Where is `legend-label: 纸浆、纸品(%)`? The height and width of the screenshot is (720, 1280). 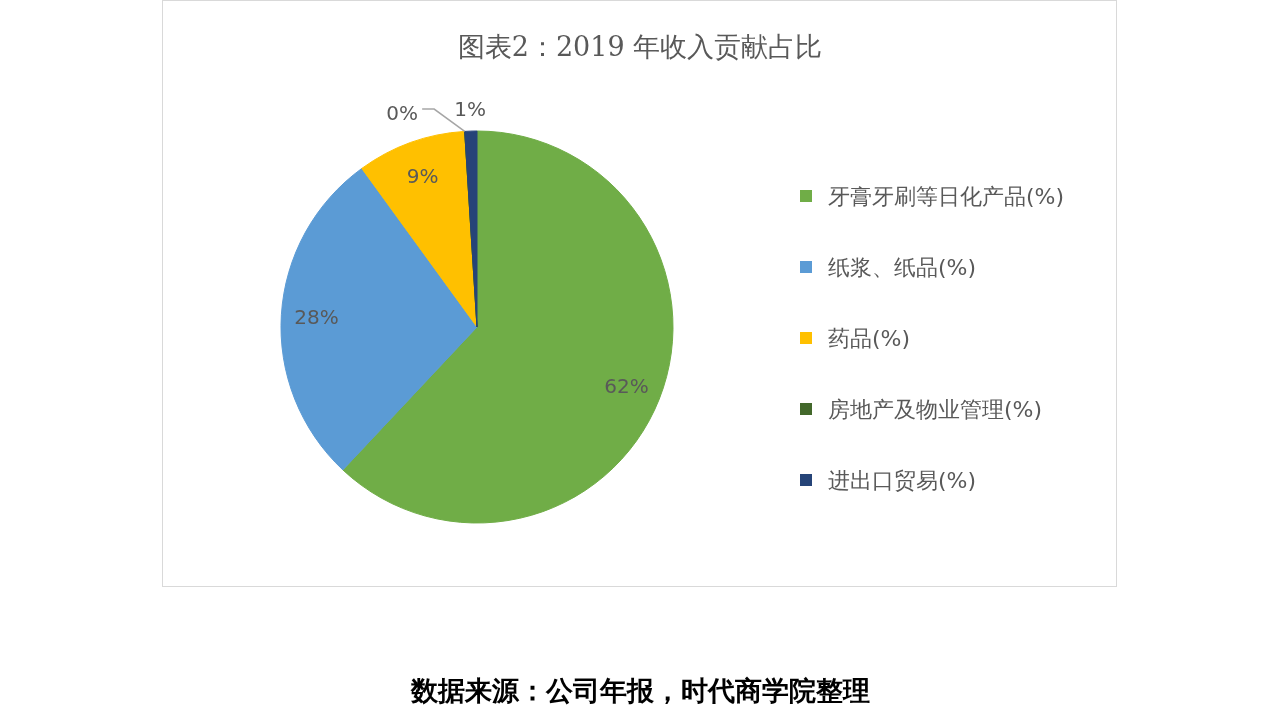
legend-label: 纸浆、纸品(%) is located at coordinates (902, 267).